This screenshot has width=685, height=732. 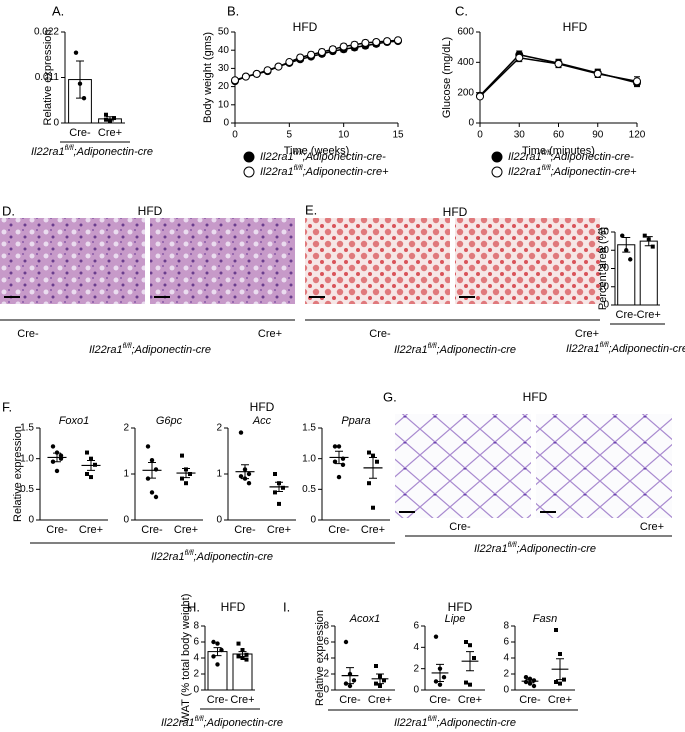 What do you see at coordinates (480, 135) in the screenshot?
I see `x-tick-label: 0` at bounding box center [480, 135].